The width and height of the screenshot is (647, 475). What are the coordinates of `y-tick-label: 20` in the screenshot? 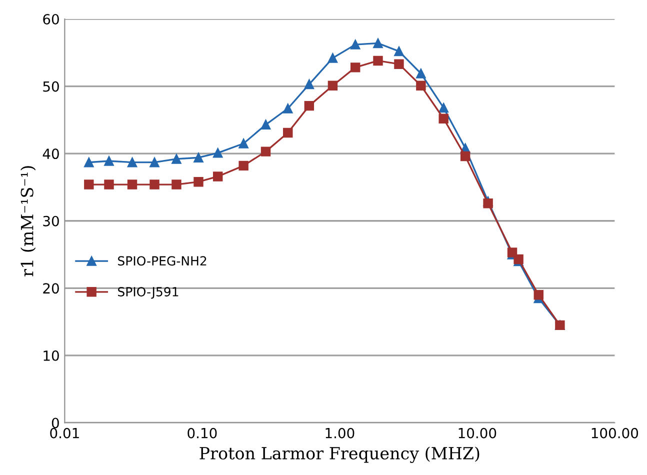 It's located at (51, 288).